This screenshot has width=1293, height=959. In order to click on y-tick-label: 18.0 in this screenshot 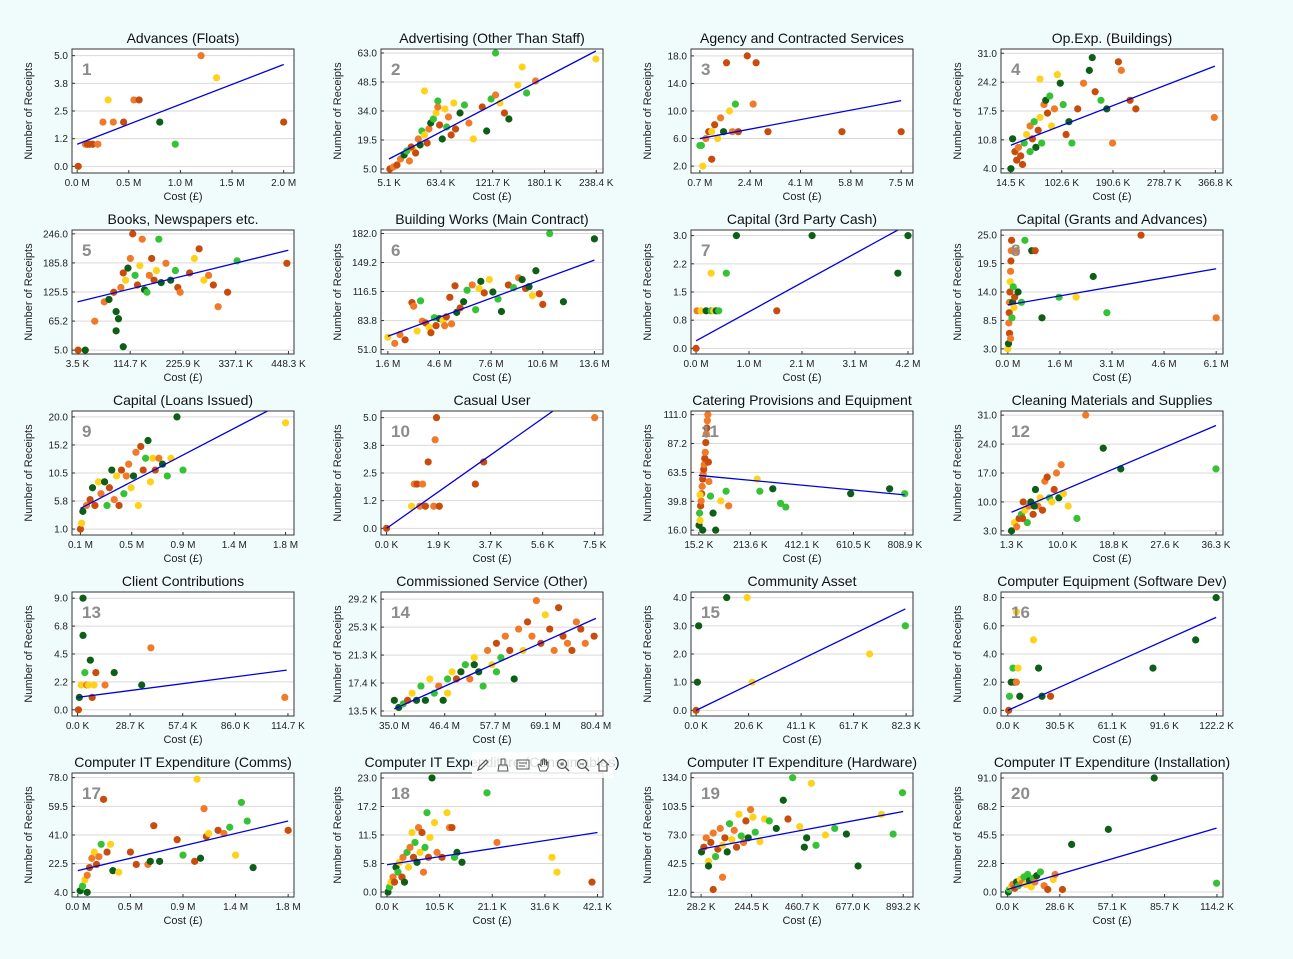, I will do `click(678, 56)`.